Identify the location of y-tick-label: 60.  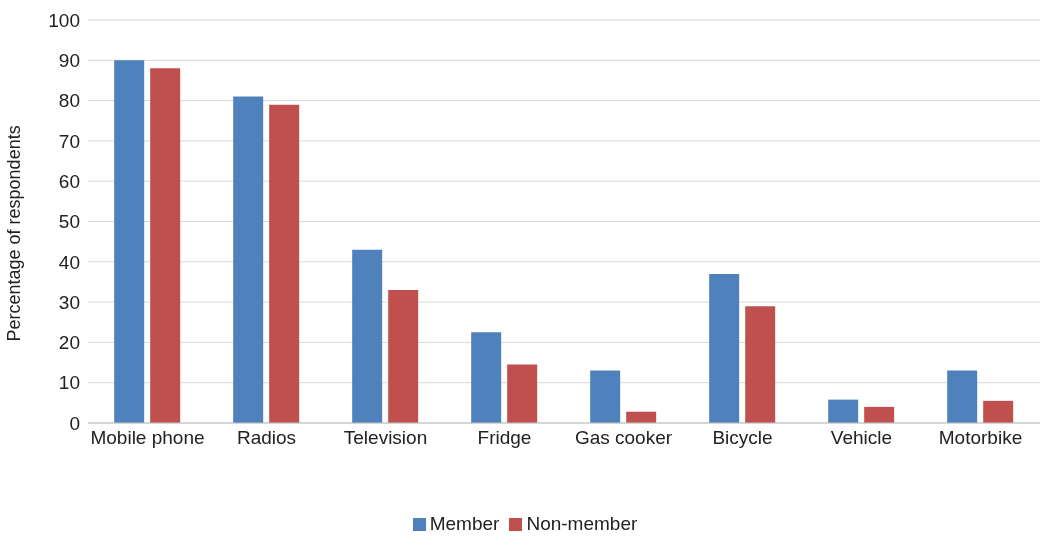
(69, 181).